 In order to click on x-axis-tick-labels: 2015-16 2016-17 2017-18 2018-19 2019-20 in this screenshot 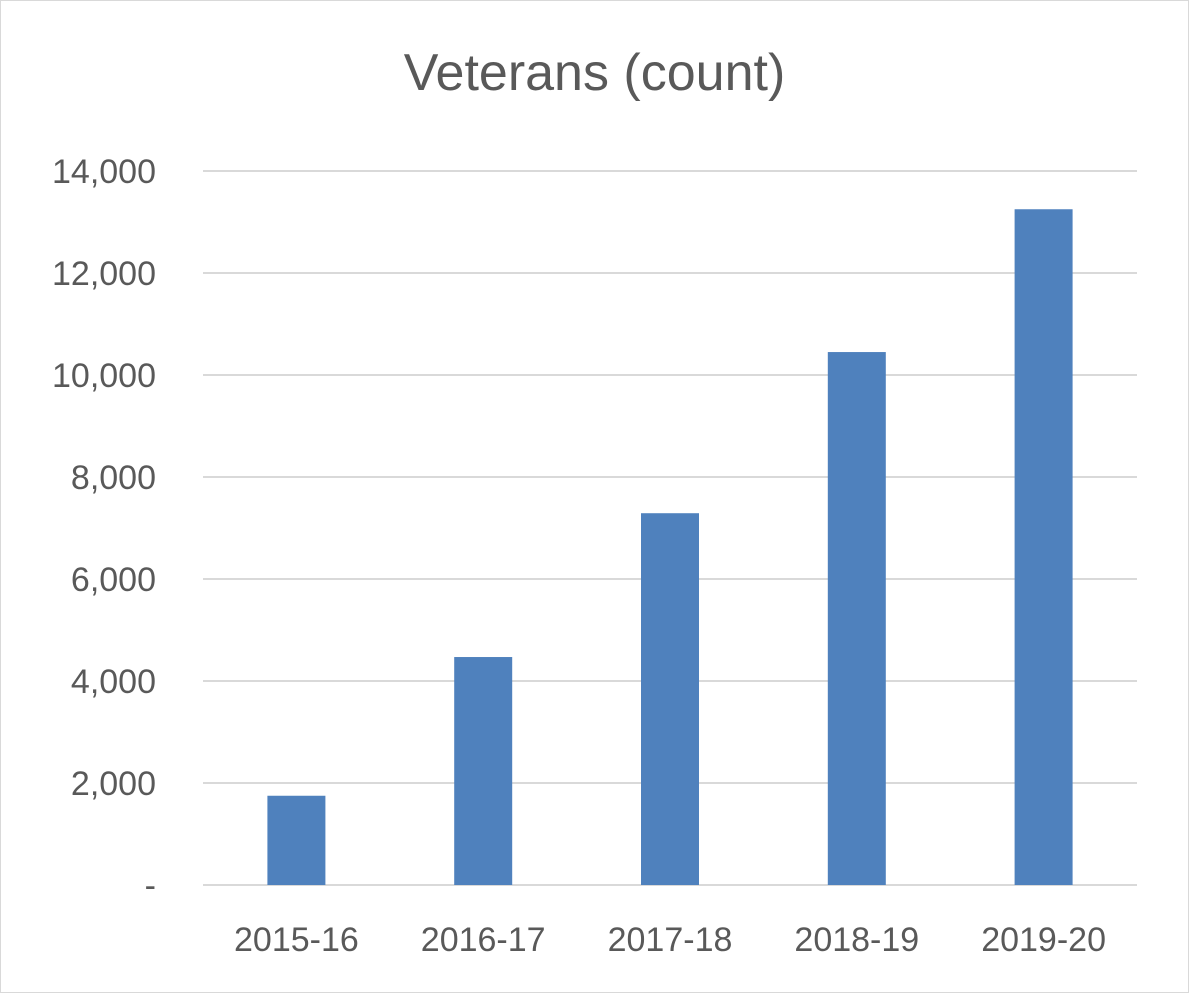, I will do `click(670, 940)`.